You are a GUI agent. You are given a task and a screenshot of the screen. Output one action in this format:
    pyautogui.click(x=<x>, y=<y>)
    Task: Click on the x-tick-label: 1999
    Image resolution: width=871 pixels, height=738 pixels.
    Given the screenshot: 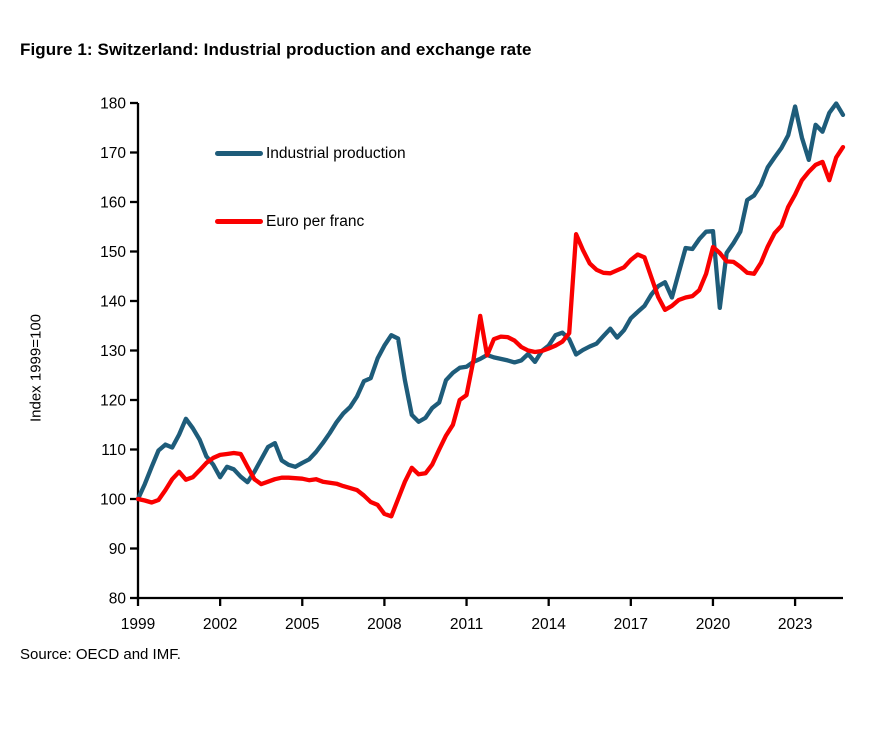 What is the action you would take?
    pyautogui.click(x=138, y=624)
    